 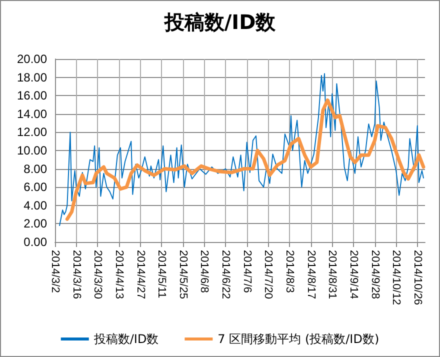 I want to click on x-tick-label: 2014/10/26, so click(x=417, y=278).